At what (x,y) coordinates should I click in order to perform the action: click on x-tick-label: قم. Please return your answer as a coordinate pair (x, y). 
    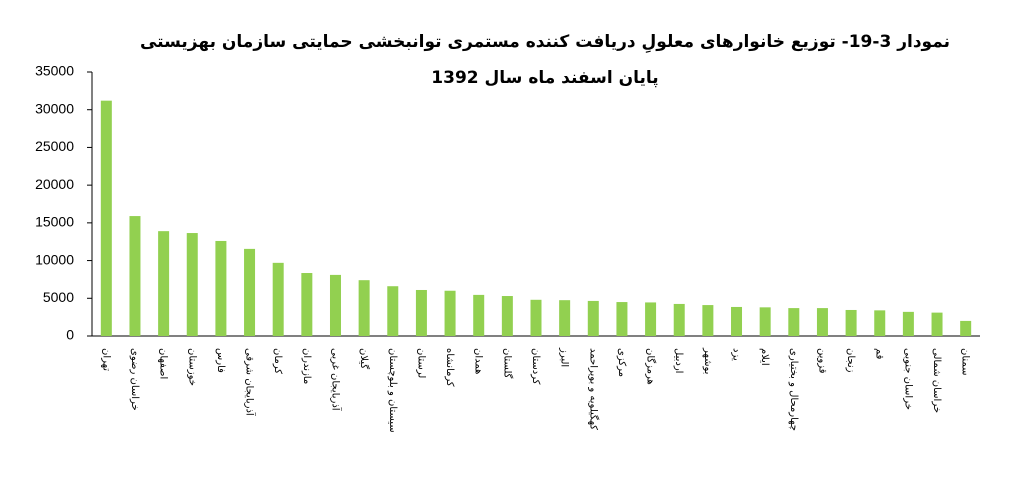
    Looking at the image, I should click on (879, 354).